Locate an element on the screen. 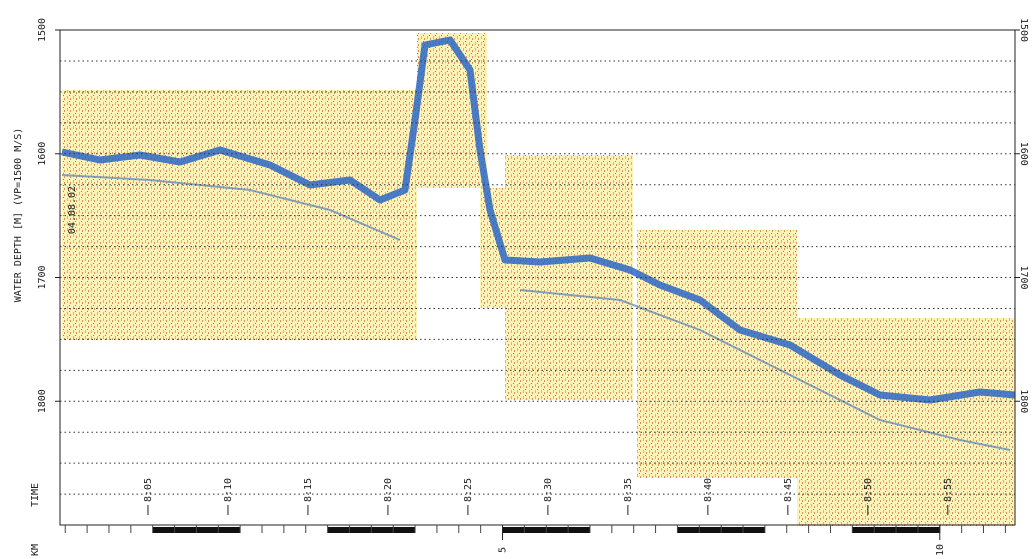 This screenshot has width=1034, height=559. km-tick-label: 10 is located at coordinates (940, 550).